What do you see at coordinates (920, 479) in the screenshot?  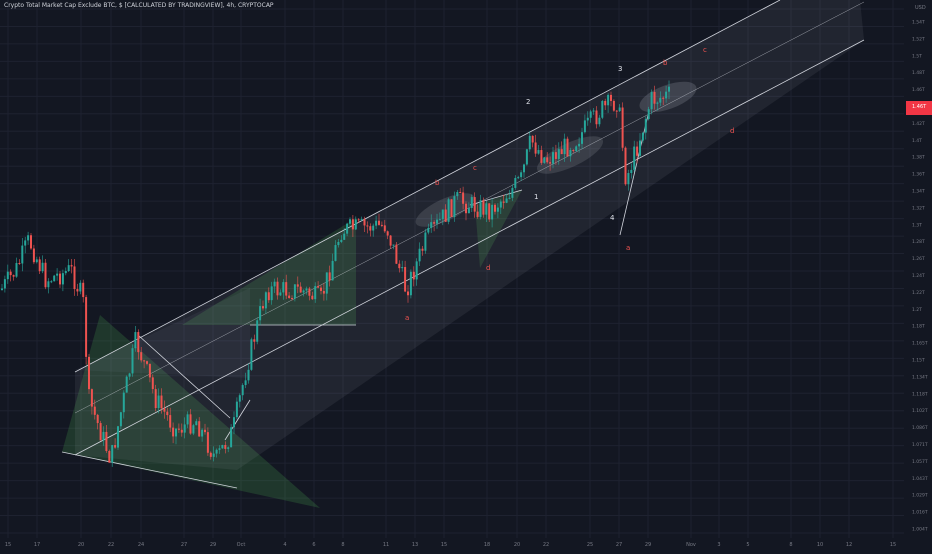 I see `y-tick-label: 1.043T` at bounding box center [920, 479].